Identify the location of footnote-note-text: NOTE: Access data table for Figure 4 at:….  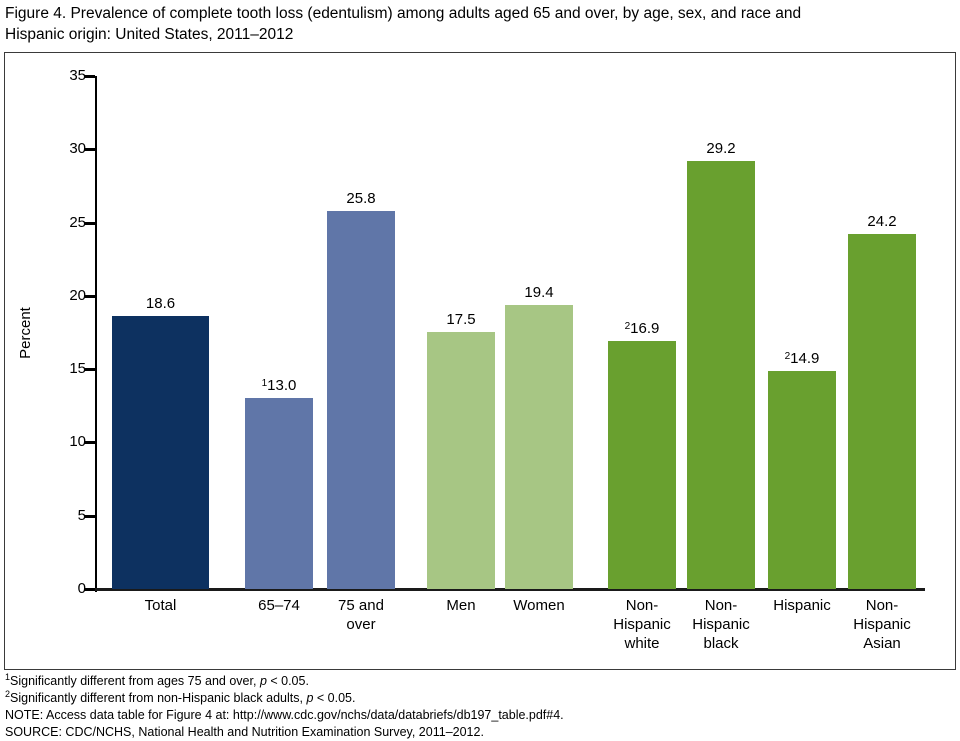
(284, 715).